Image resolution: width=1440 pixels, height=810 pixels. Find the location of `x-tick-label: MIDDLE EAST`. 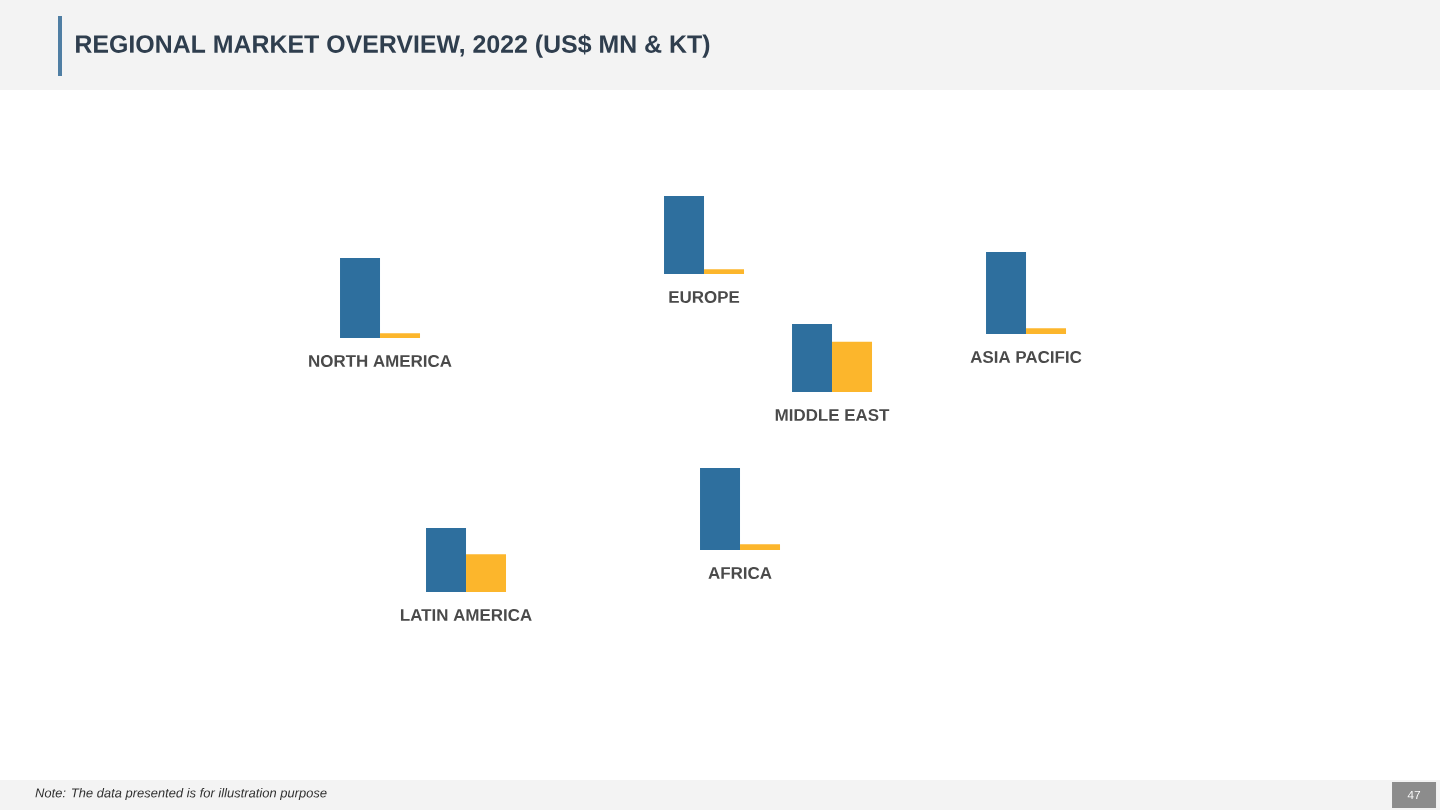

x-tick-label: MIDDLE EAST is located at coordinates (832, 415).